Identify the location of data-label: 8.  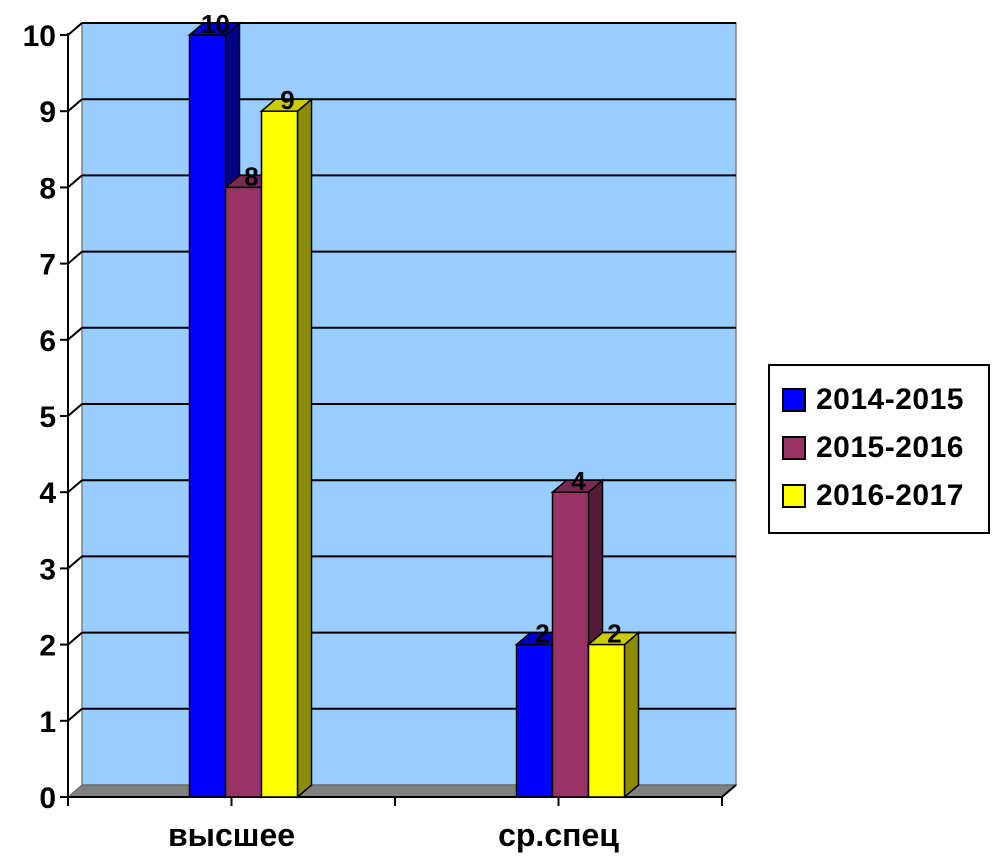
(251, 176).